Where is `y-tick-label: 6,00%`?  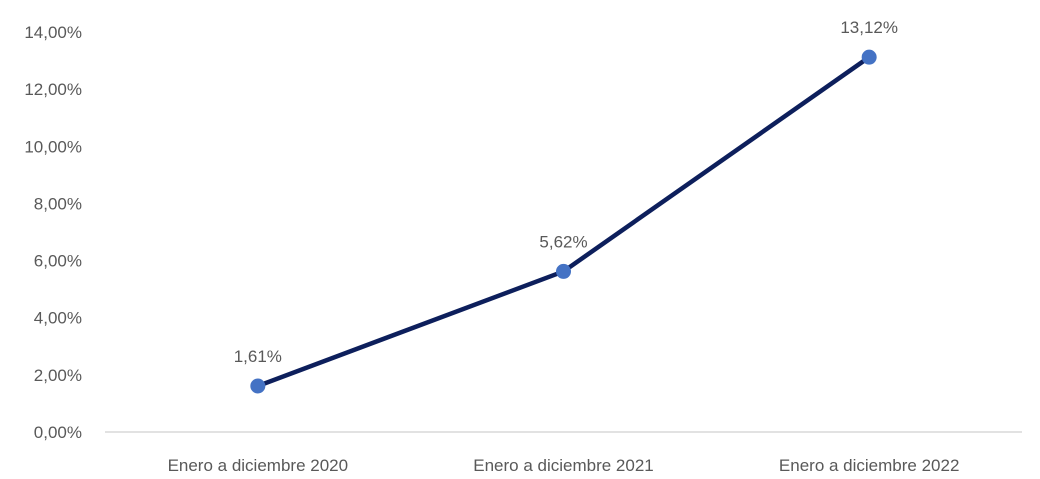
y-tick-label: 6,00% is located at coordinates (58, 261).